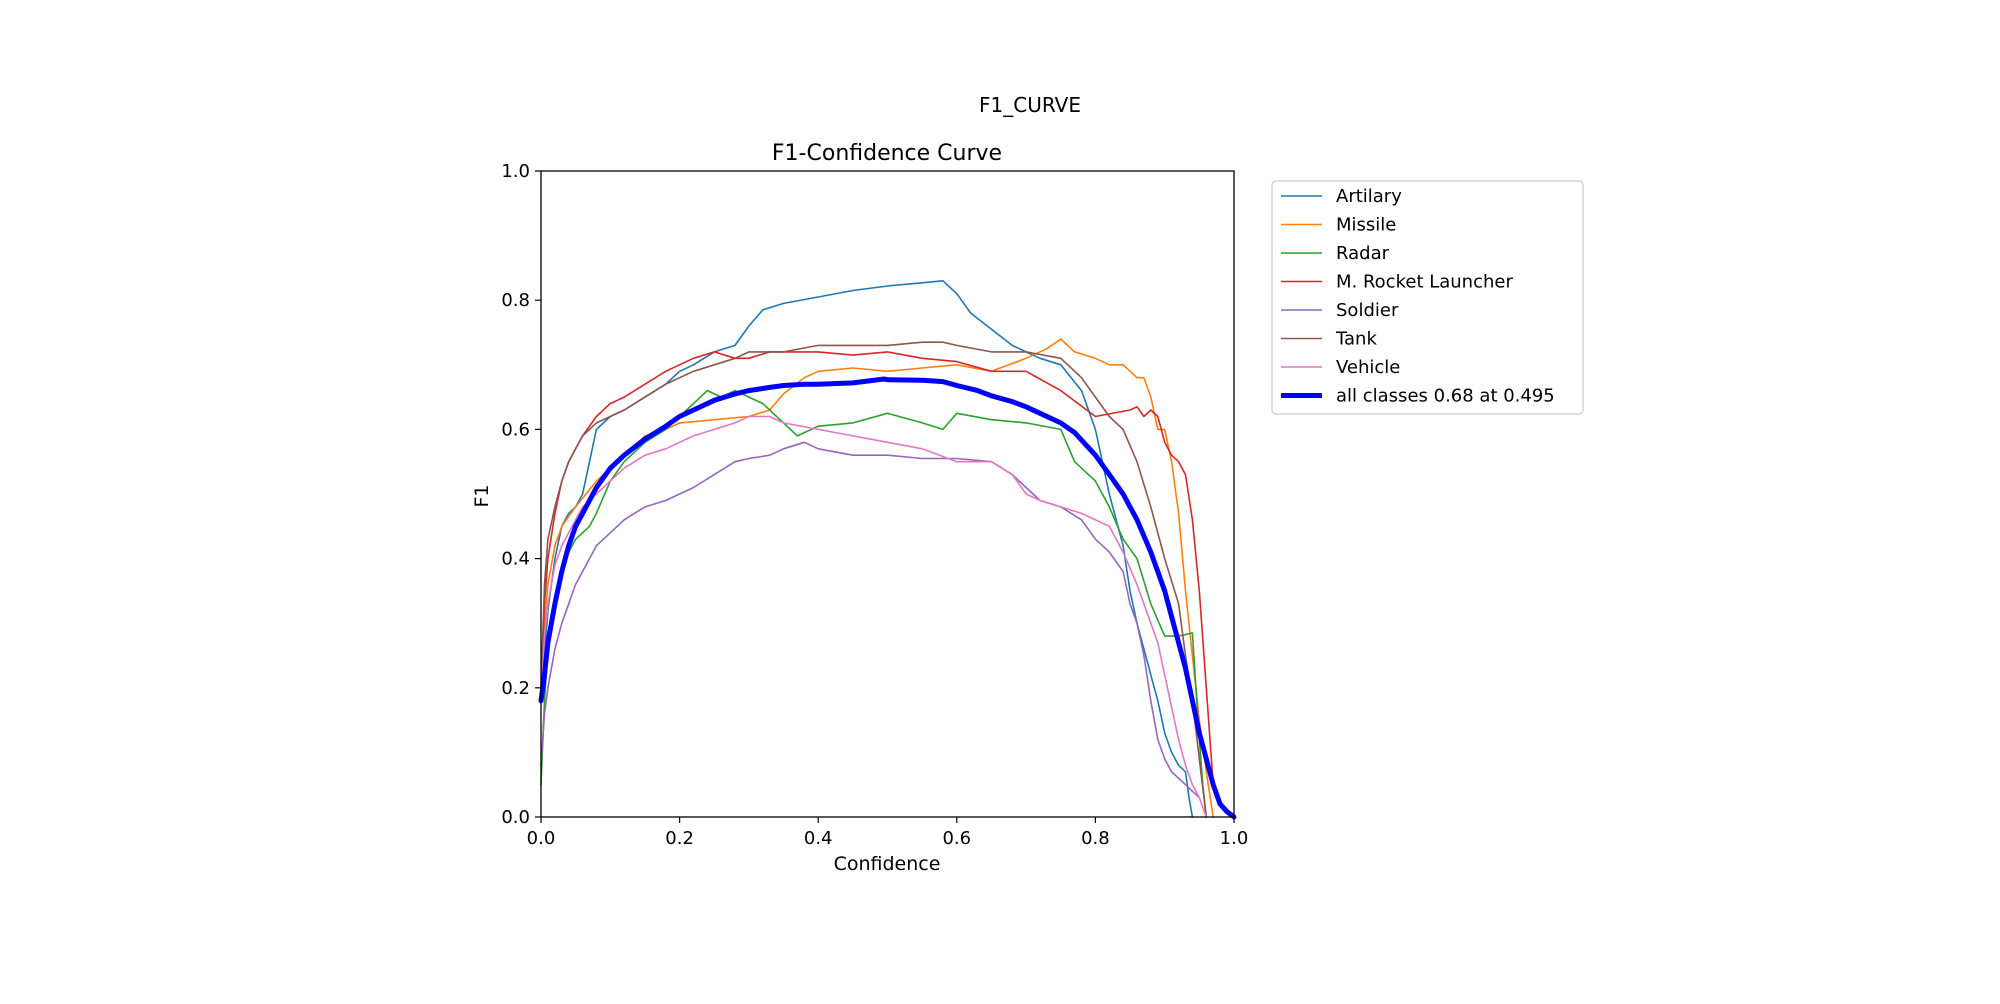 This screenshot has height=1004, width=2000. Describe the element at coordinates (515, 300) in the screenshot. I see `y-tick-label: 0.8` at that location.